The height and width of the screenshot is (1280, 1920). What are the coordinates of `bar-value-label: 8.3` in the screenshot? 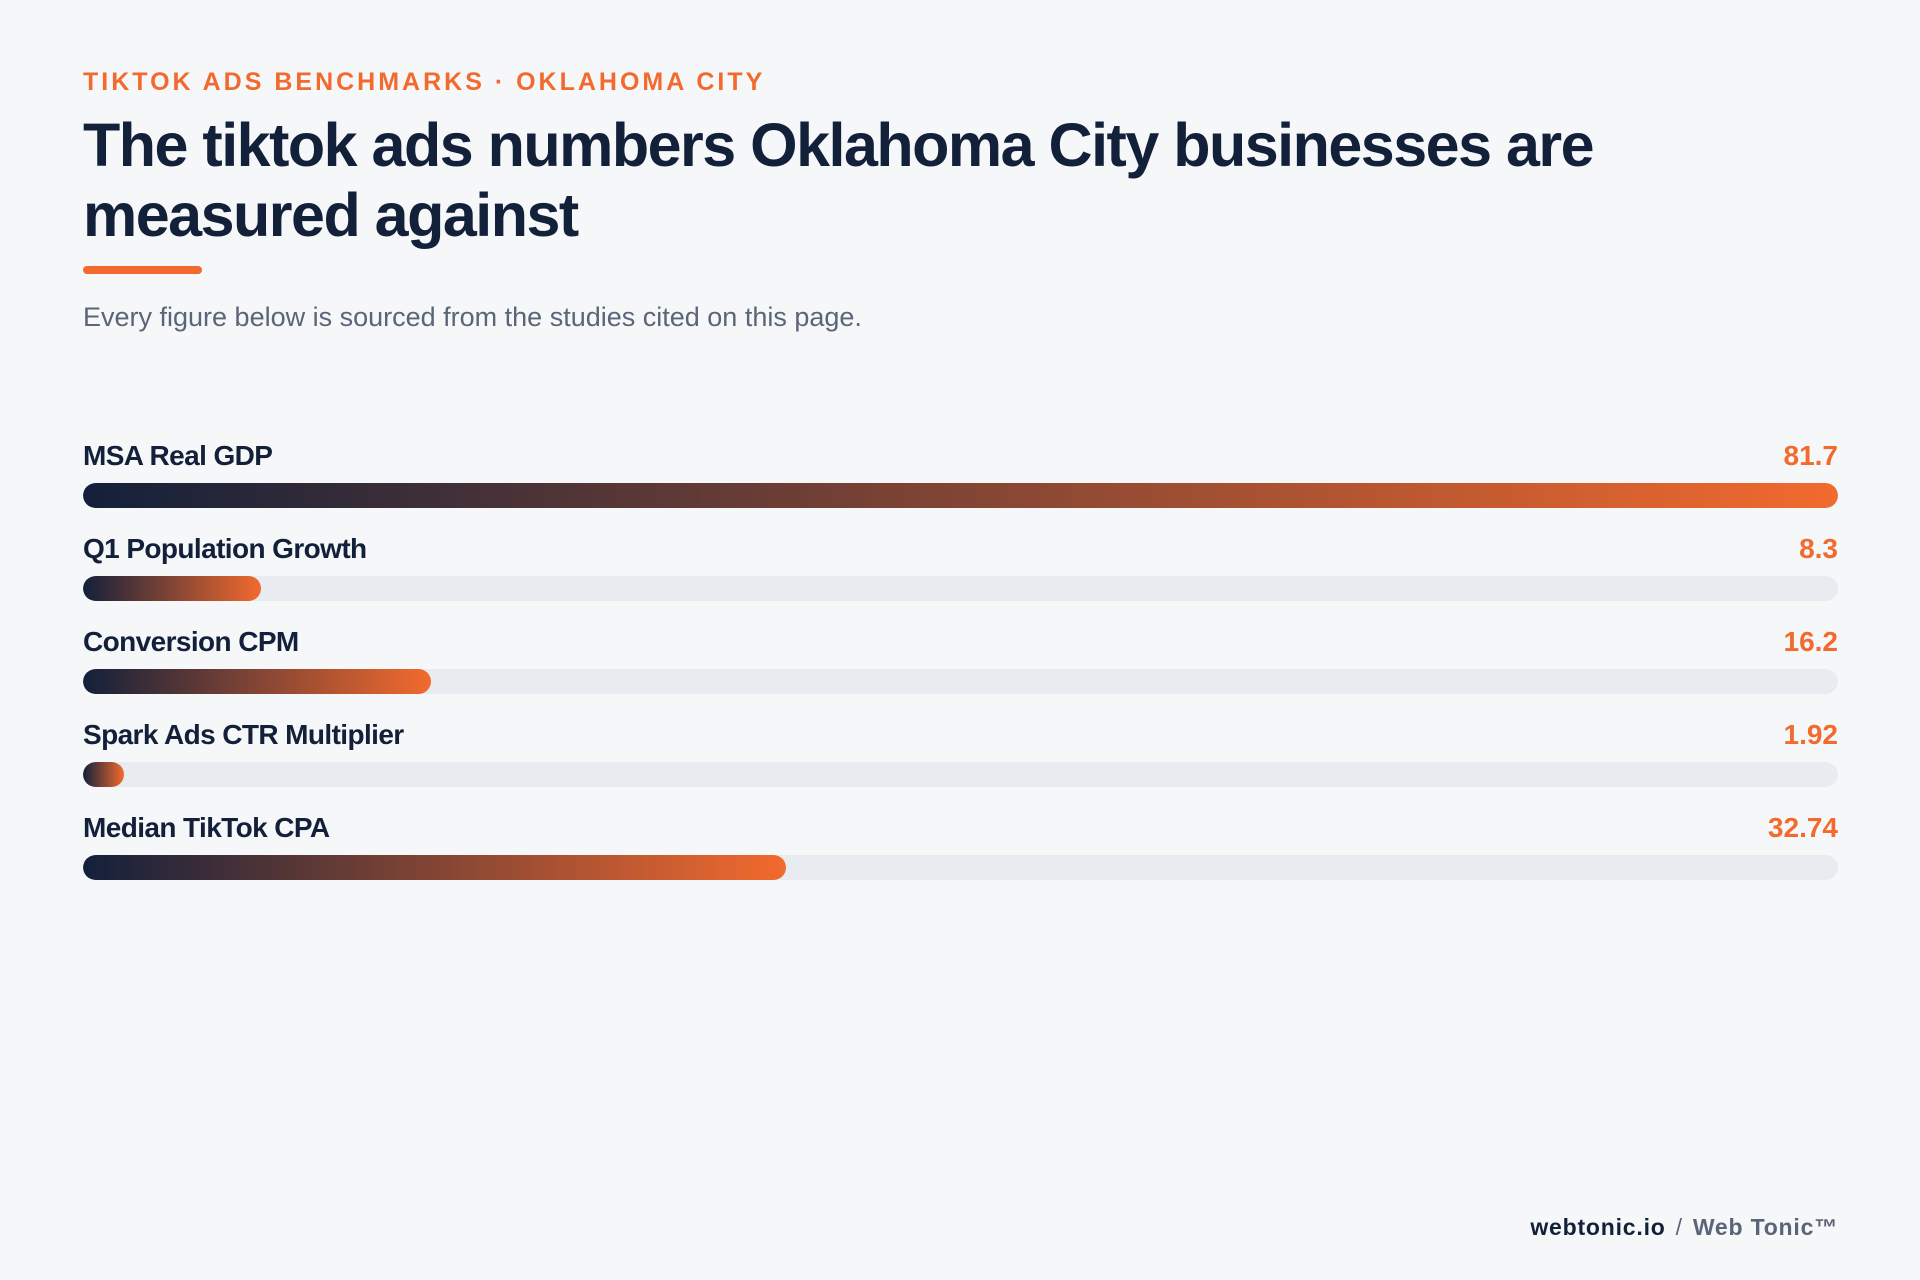 It's located at (1818, 548).